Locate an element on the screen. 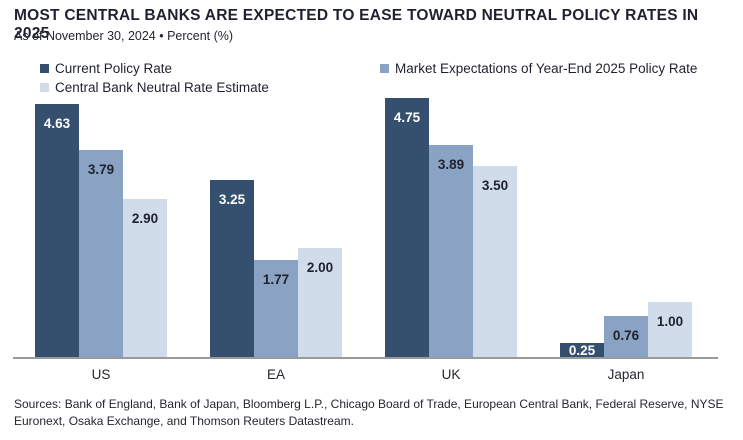 Image resolution: width=743 pixels, height=440 pixels. bar-japan-series0: 0.25 is located at coordinates (582, 350).